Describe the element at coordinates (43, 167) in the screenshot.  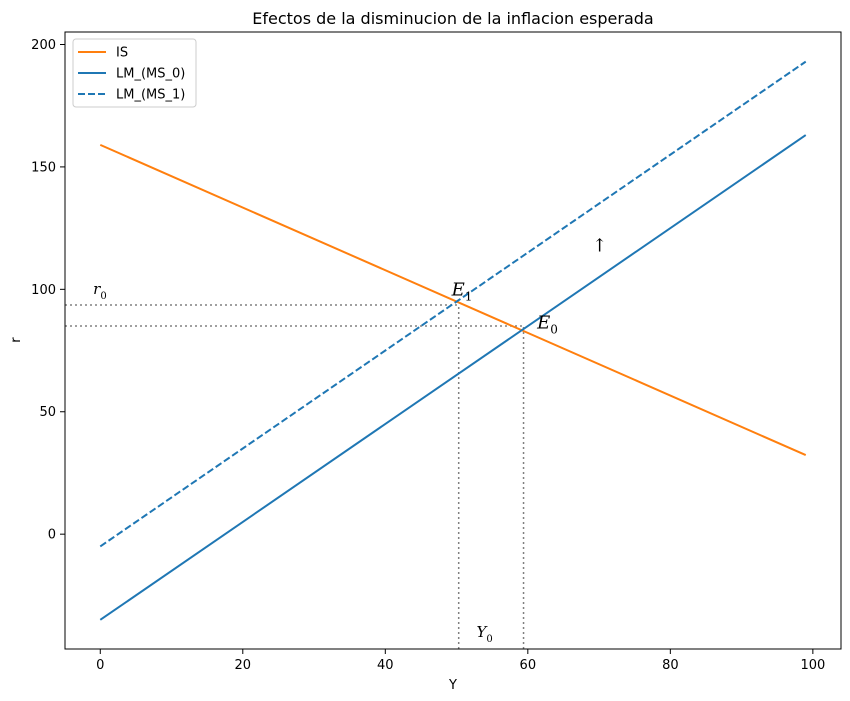
I see `y-tick-label: 150` at that location.